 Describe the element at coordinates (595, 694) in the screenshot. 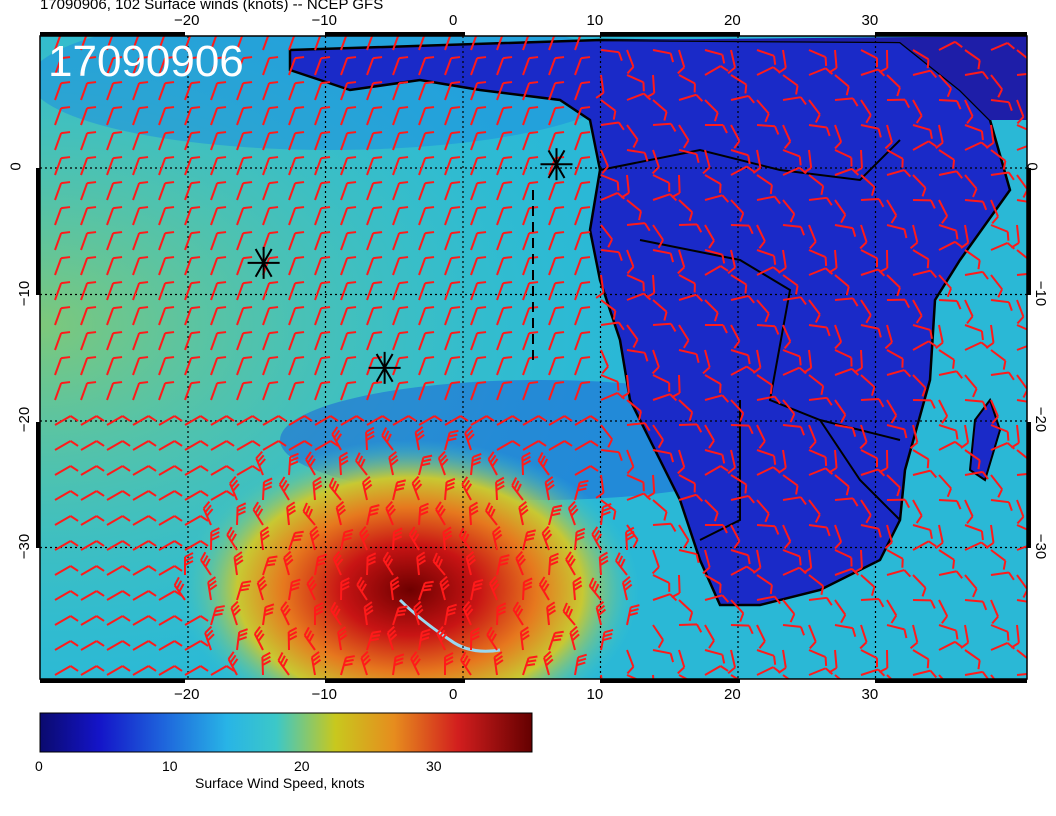

I see `lon-tick-bottom: 10` at that location.